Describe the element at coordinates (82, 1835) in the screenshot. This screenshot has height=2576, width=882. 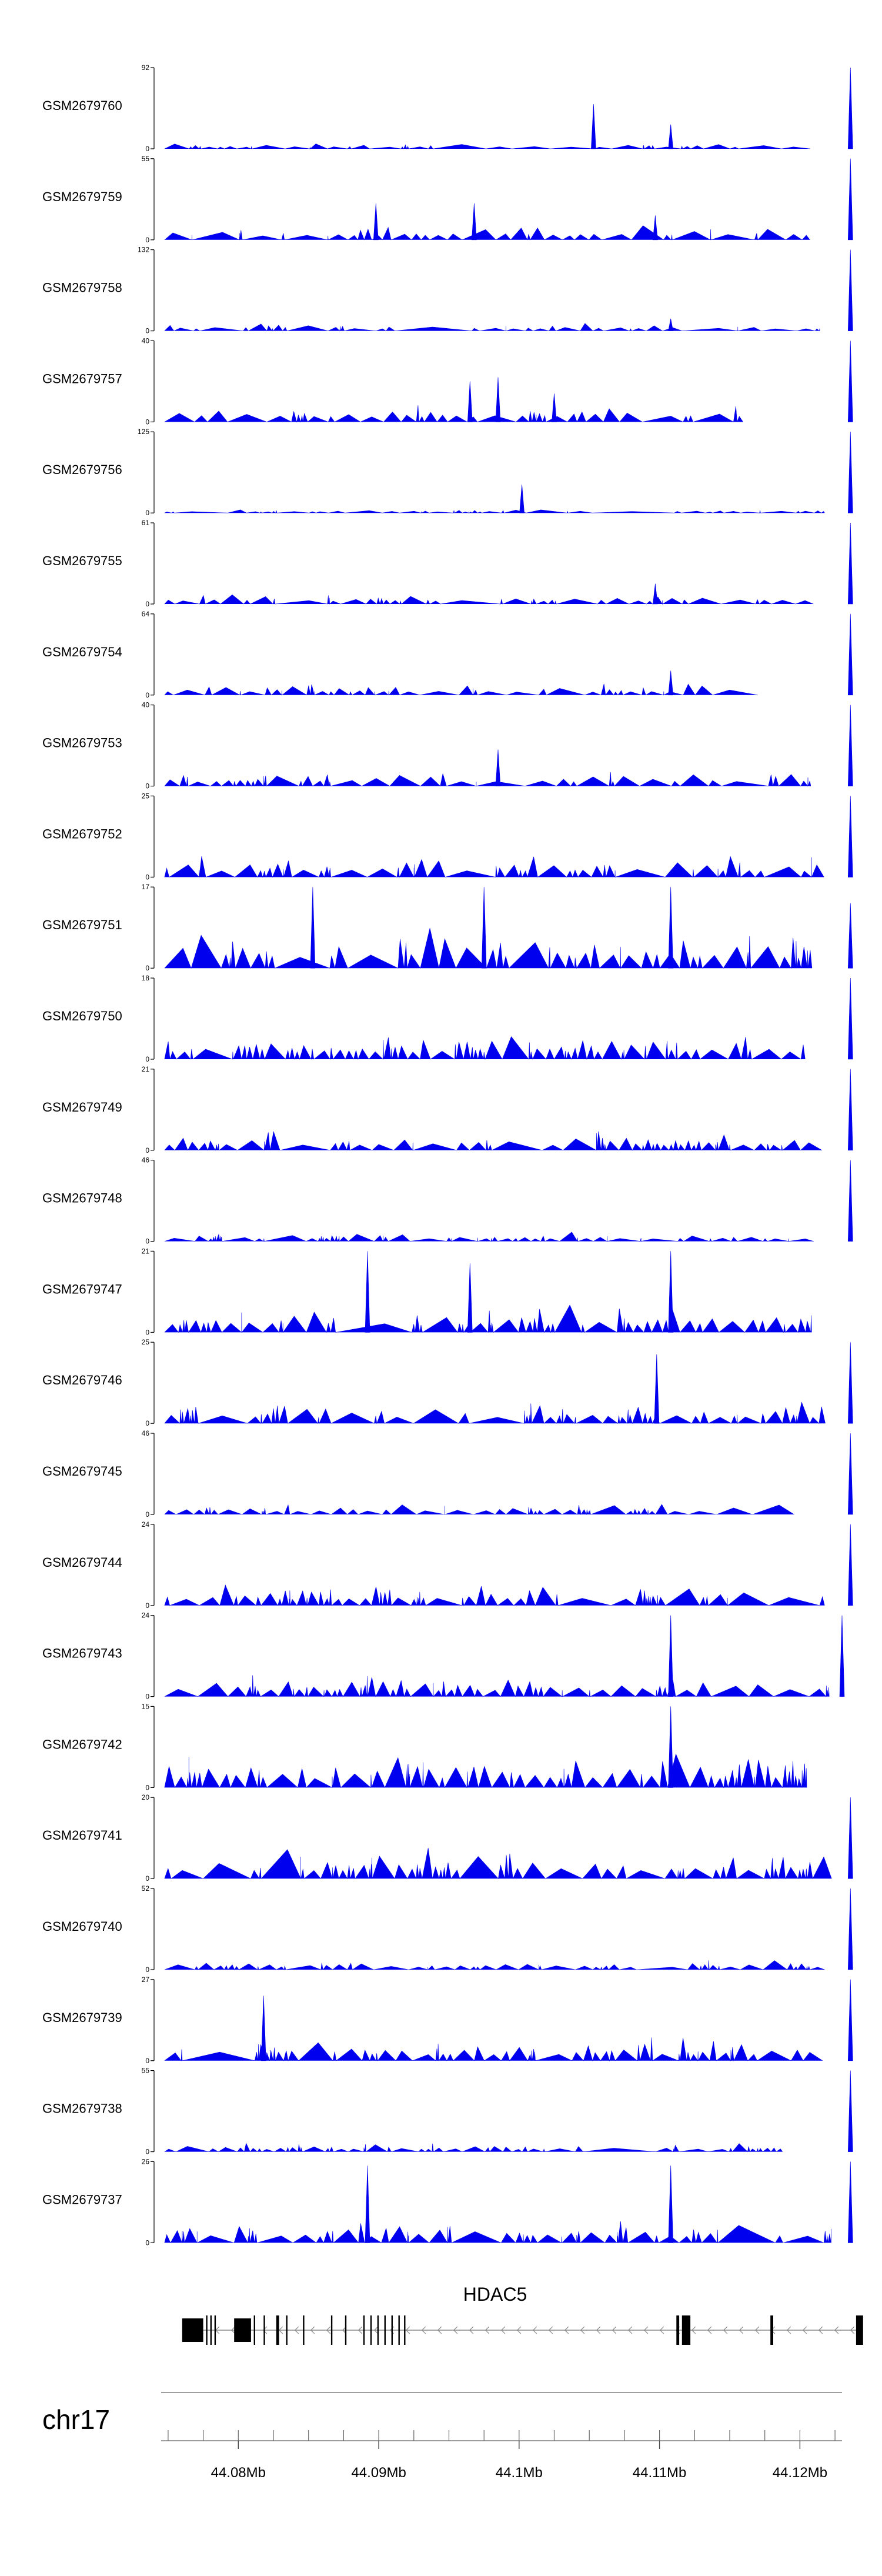
I see `track-sample-label: GSM2679741` at that location.